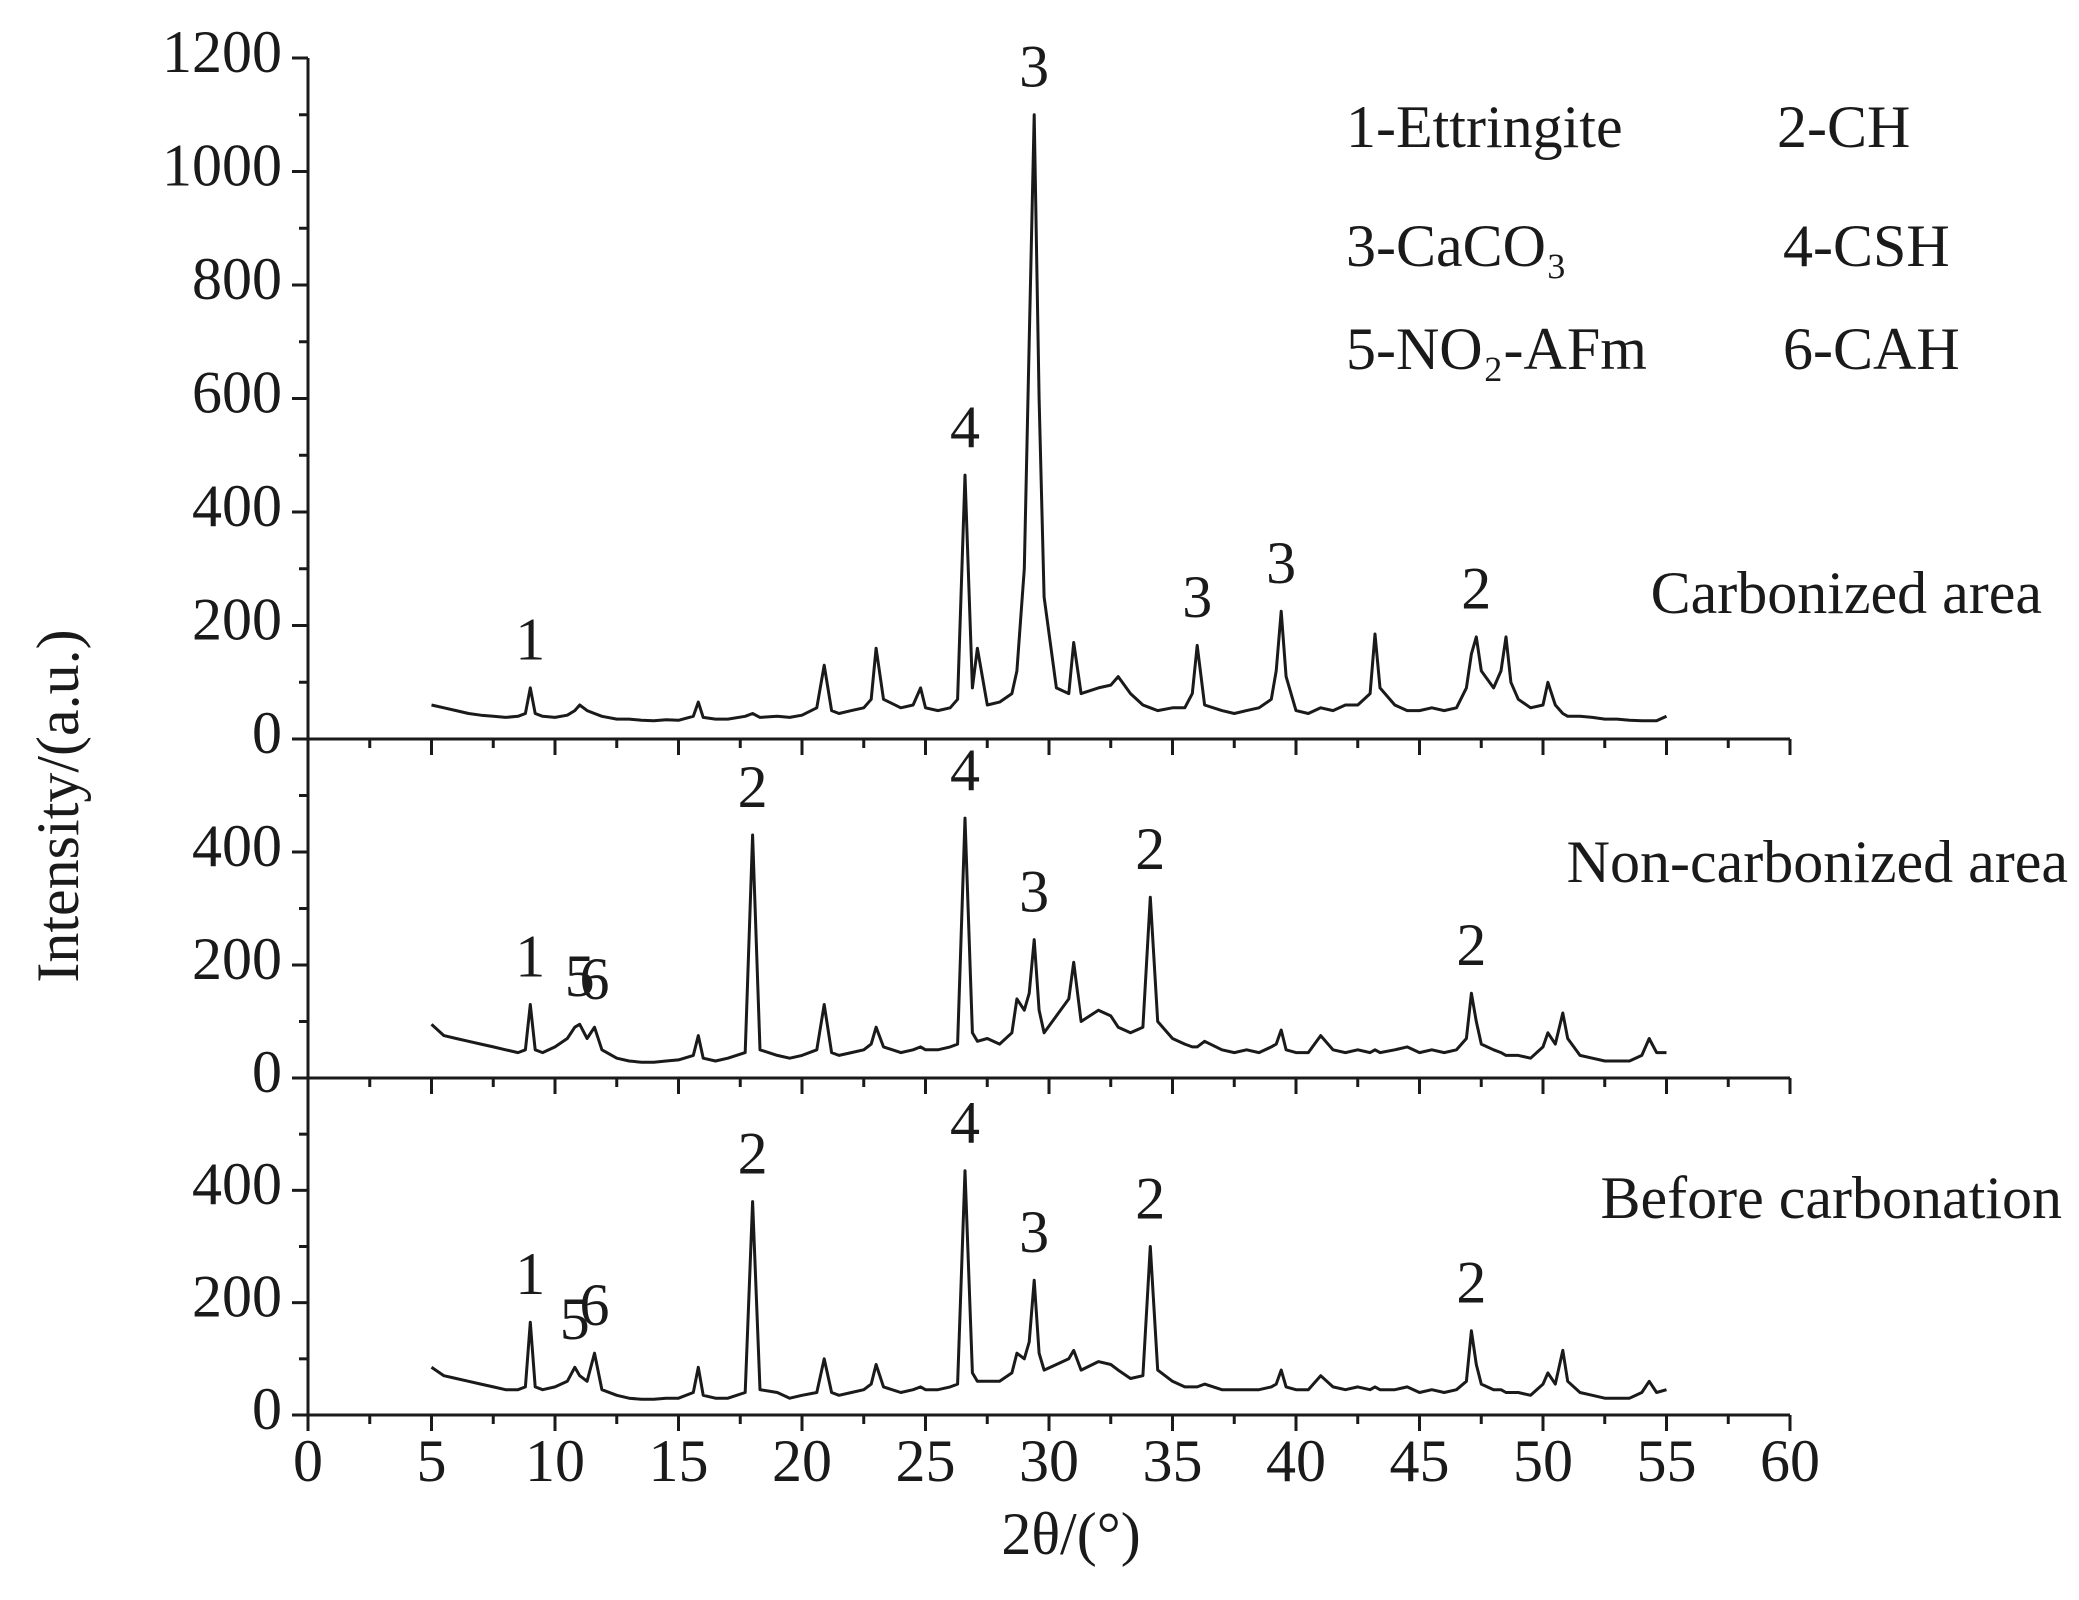  What do you see at coordinates (1831, 1198) in the screenshot?
I see `panel-label: Before carbonation` at bounding box center [1831, 1198].